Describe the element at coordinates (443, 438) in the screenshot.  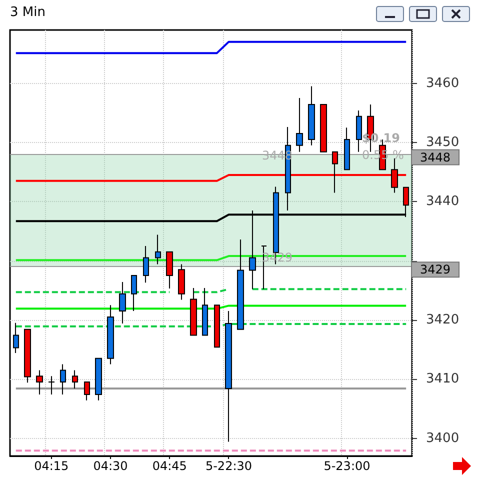
I see `y-tick-label: 3400` at that location.